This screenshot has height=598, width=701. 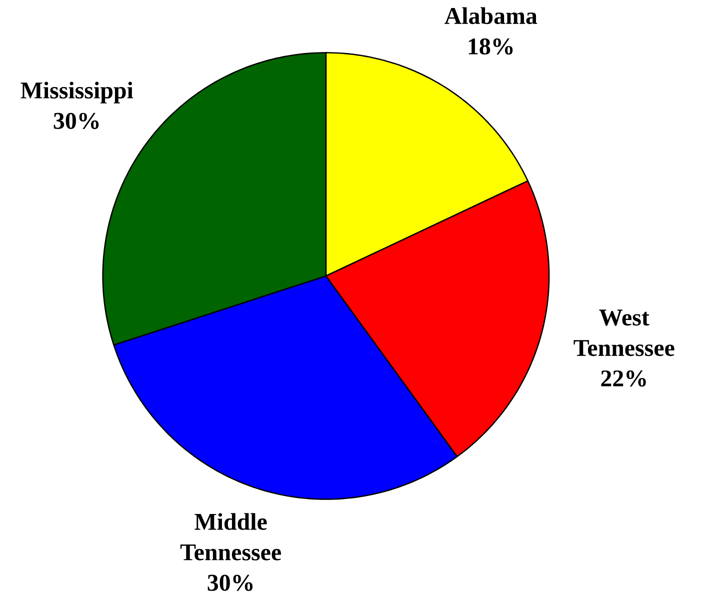 What do you see at coordinates (230, 536) in the screenshot?
I see `slice-label: Middle Tennessee` at bounding box center [230, 536].